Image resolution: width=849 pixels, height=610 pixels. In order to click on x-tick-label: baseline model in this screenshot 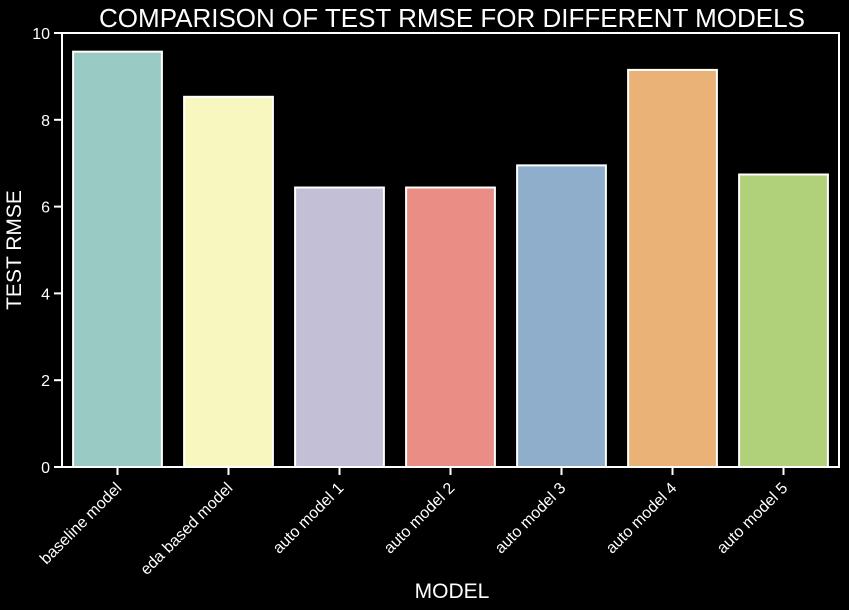, I will do `click(81, 524)`.